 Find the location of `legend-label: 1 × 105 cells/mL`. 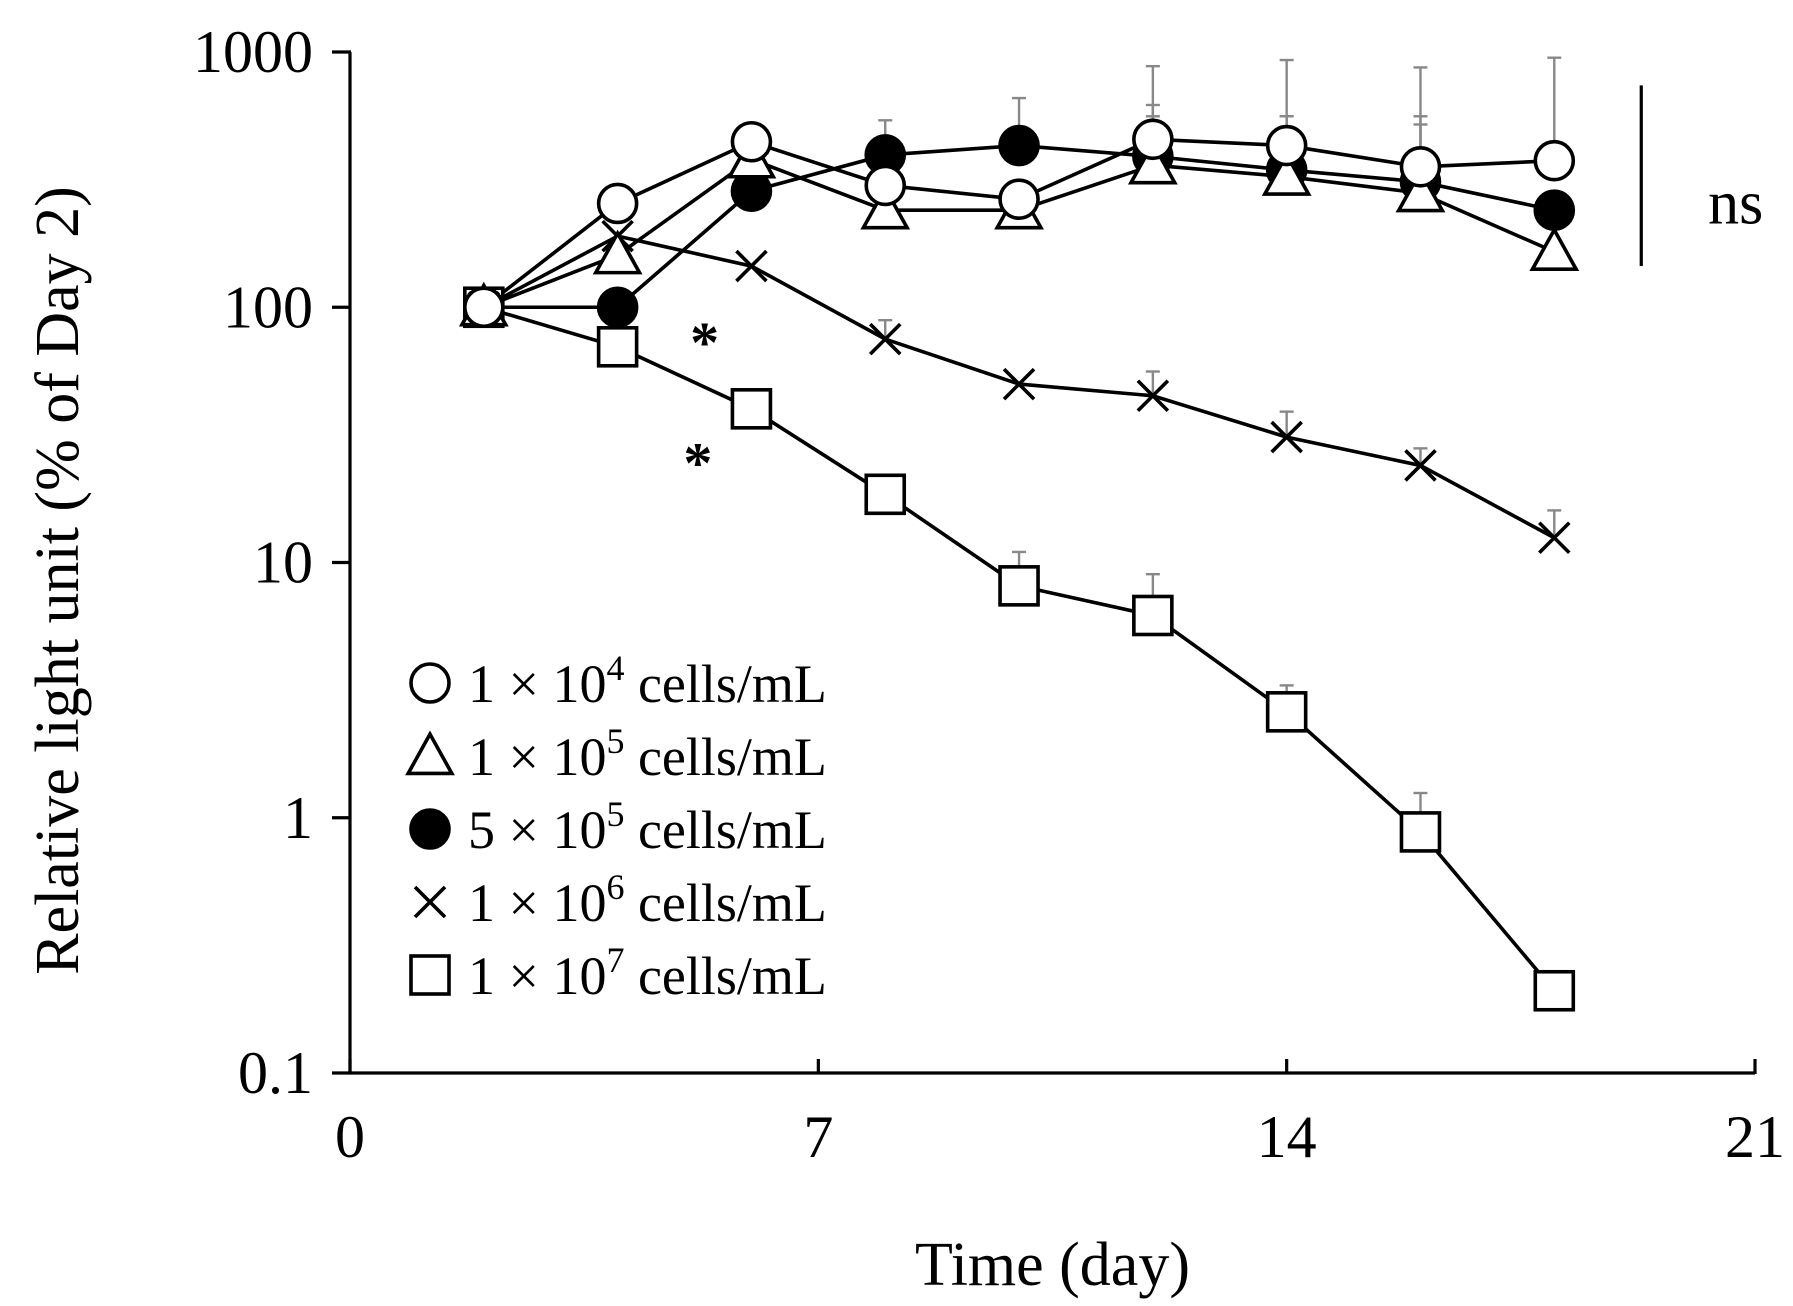

legend-label: 1 × 105 cells/mL is located at coordinates (647, 754).